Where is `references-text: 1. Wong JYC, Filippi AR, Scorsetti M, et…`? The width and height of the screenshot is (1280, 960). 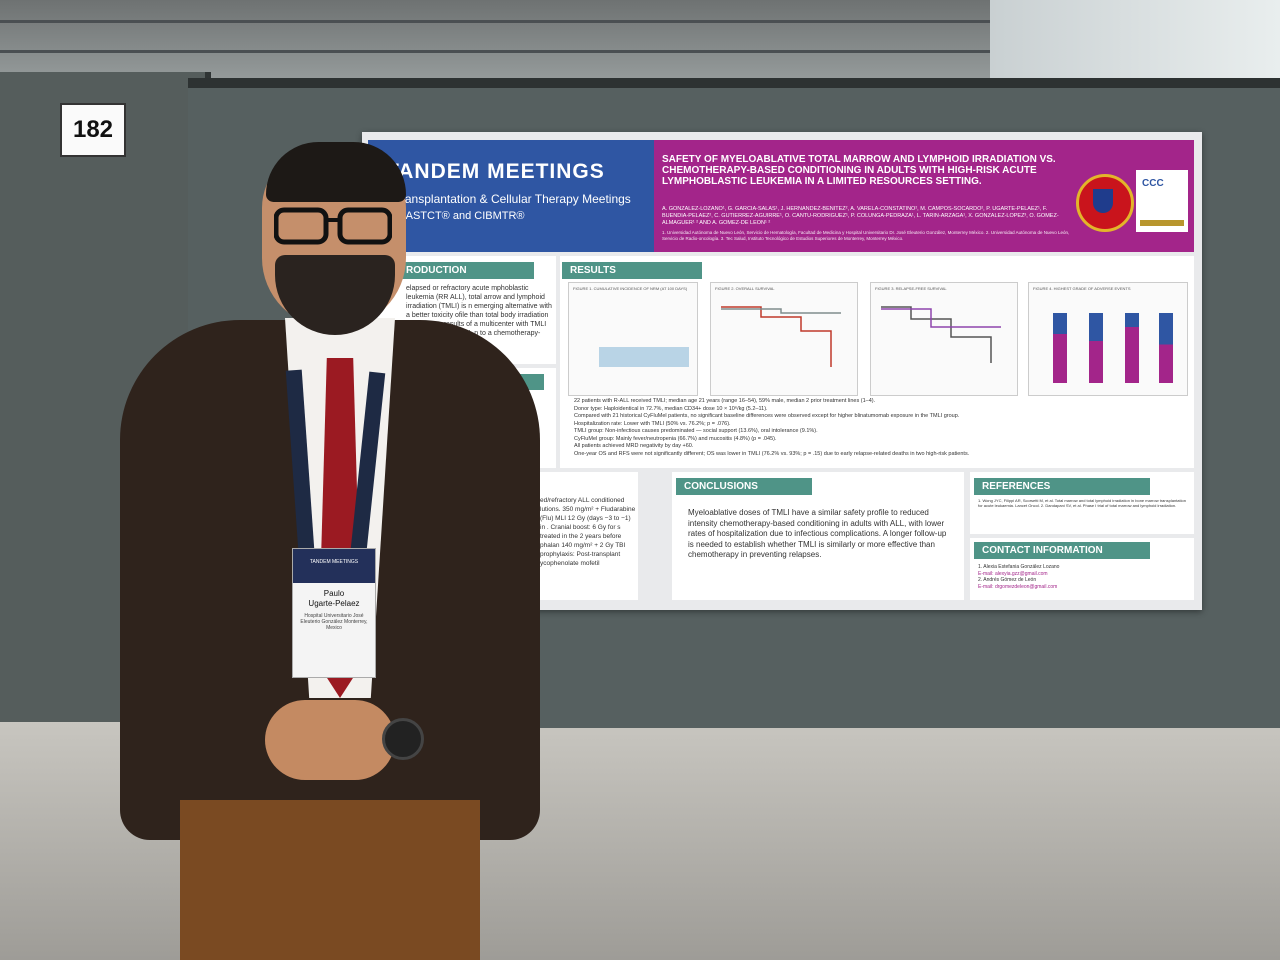
references-text: 1. Wong JYC, Filippi AR, Scorsetti M, et… is located at coordinates (1082, 503).